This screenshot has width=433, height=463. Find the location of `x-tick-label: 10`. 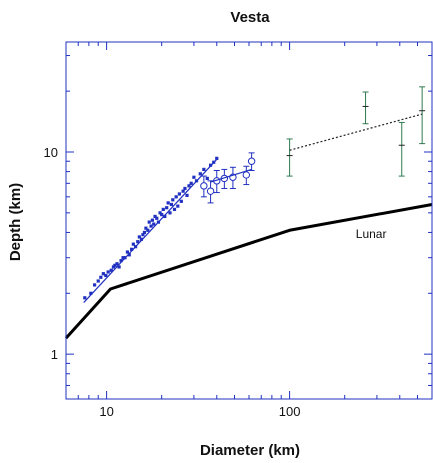

x-tick-label: 10 is located at coordinates (106, 411).